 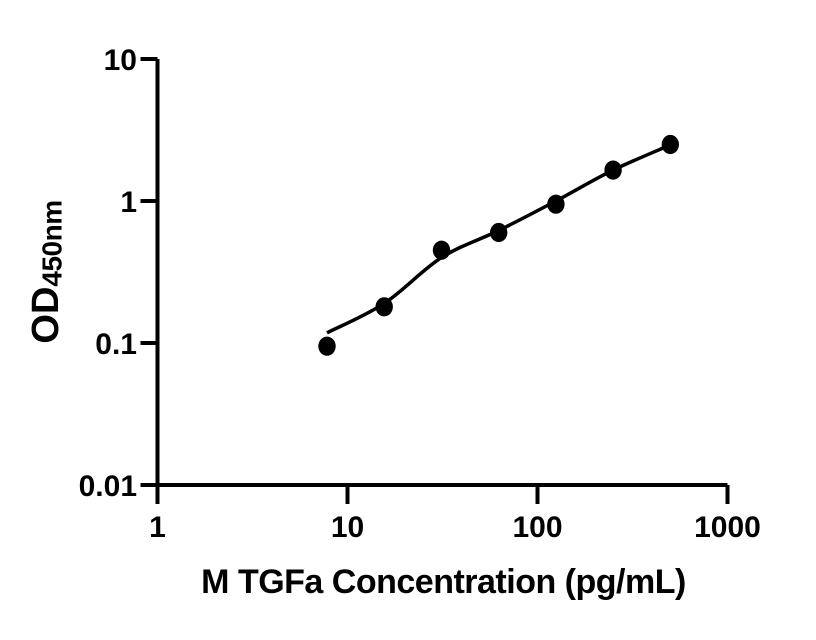 What do you see at coordinates (108, 486) in the screenshot?
I see `y-tick-label: 0.01` at bounding box center [108, 486].